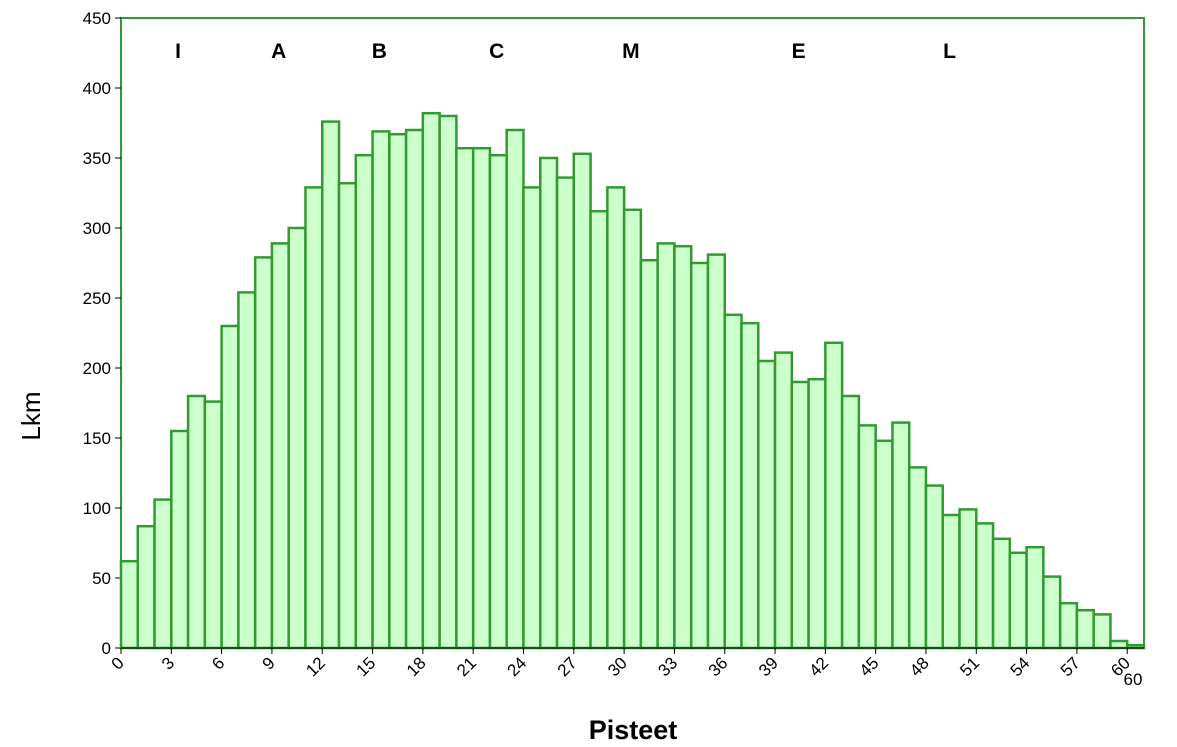  Describe the element at coordinates (818, 666) in the screenshot. I see `x-tick-label: 42` at that location.